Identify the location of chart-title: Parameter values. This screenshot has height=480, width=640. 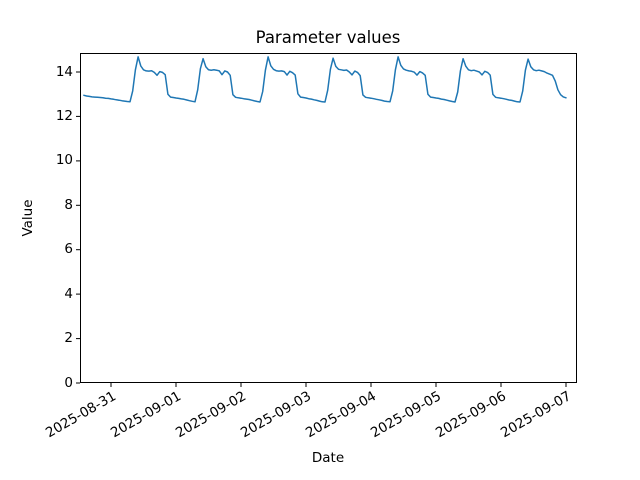
(328, 37).